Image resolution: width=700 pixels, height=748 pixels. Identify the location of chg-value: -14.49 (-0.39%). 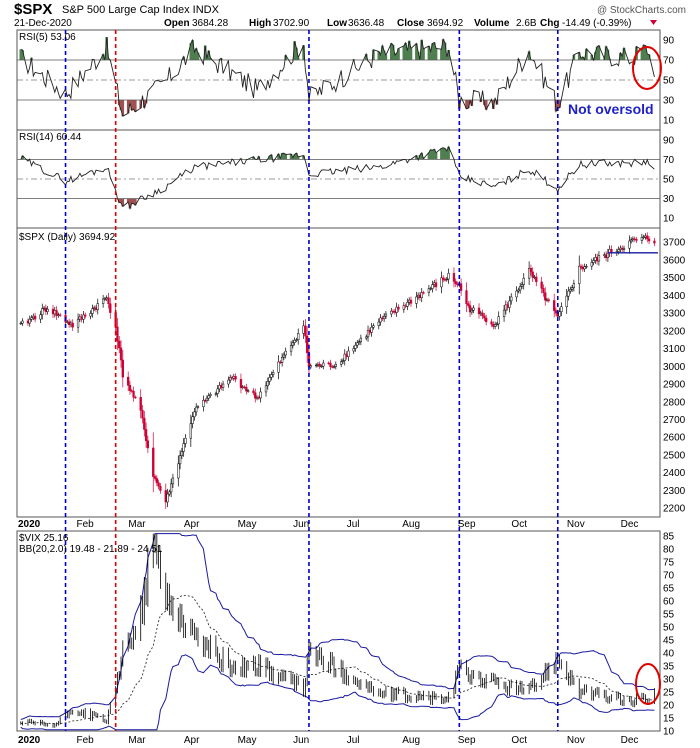
(596, 23).